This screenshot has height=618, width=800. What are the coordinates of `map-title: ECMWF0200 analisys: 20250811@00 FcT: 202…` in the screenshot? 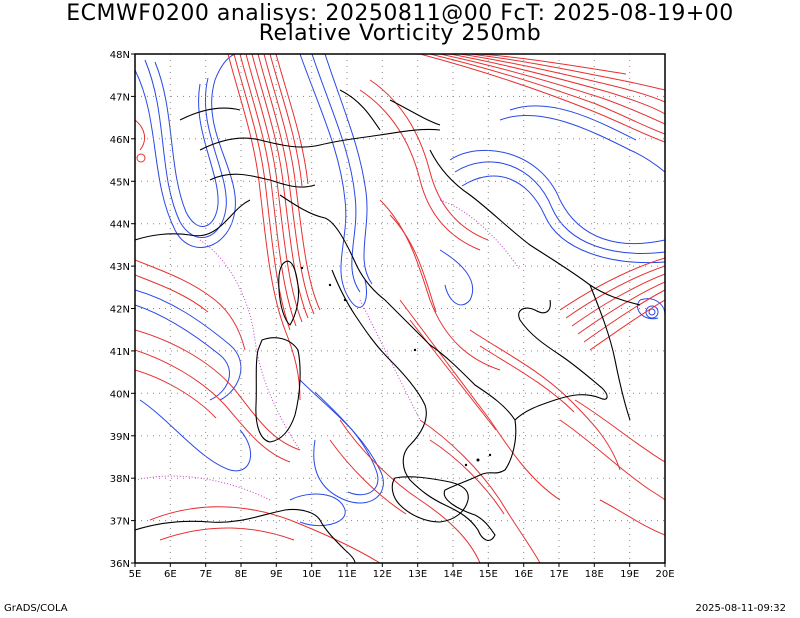 It's located at (400, 13).